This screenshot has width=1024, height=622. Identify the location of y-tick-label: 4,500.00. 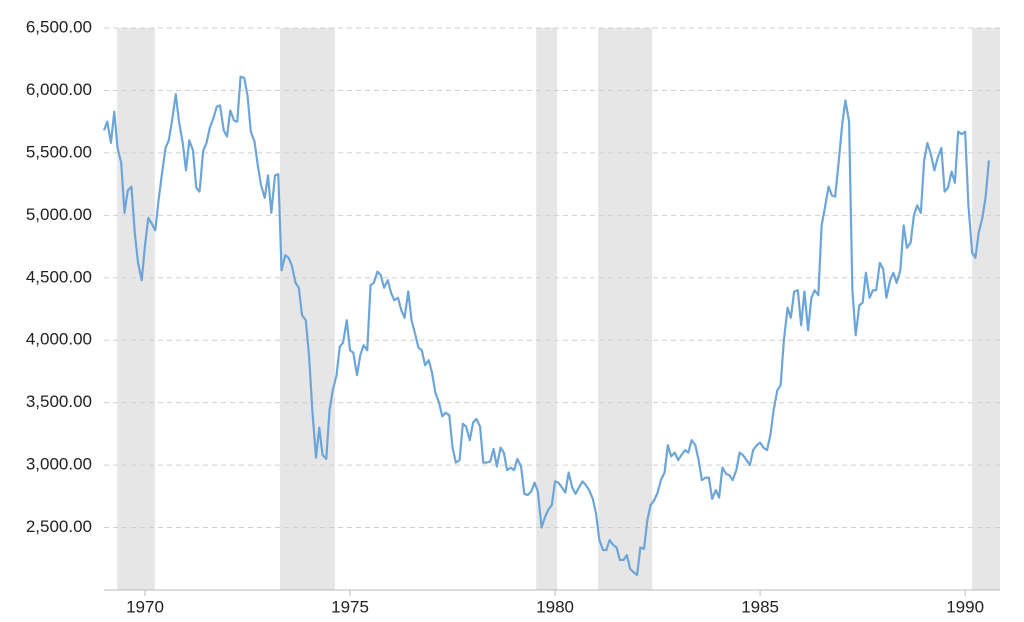
(59, 276).